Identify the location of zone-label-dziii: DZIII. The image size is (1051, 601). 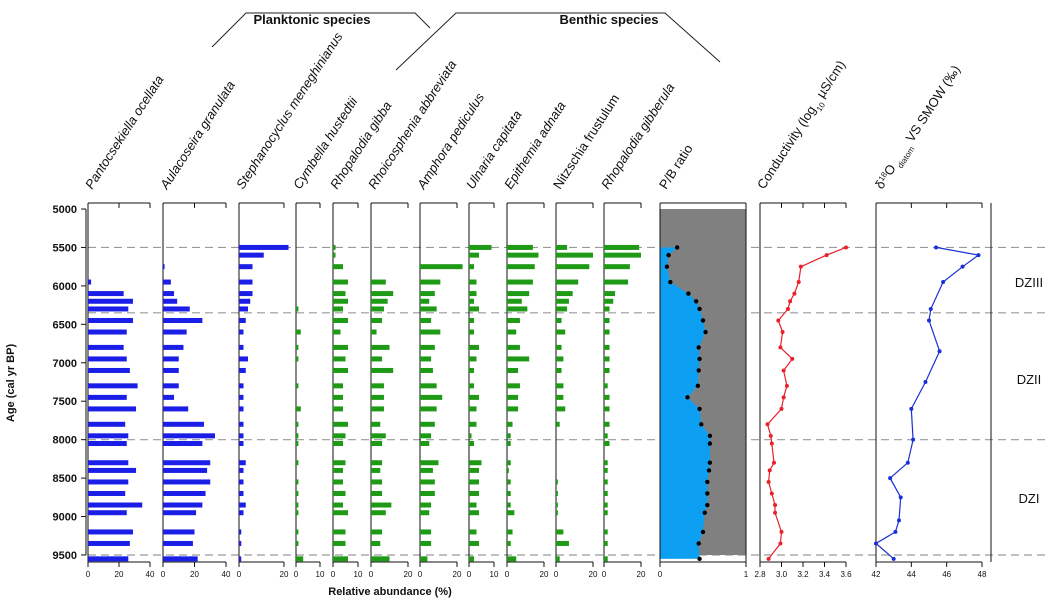
(1029, 282).